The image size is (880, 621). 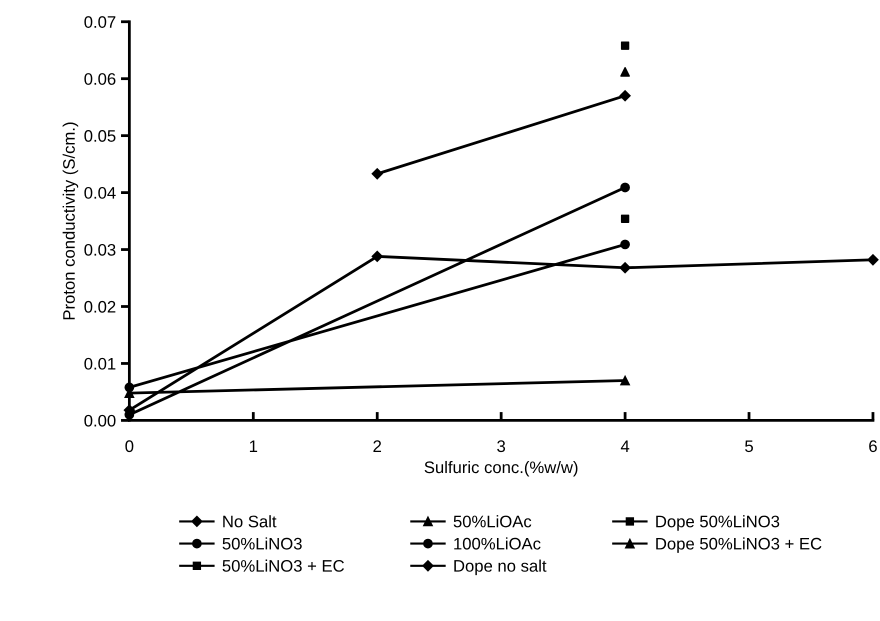 I want to click on y-tick-label: 0.05, so click(x=100, y=136).